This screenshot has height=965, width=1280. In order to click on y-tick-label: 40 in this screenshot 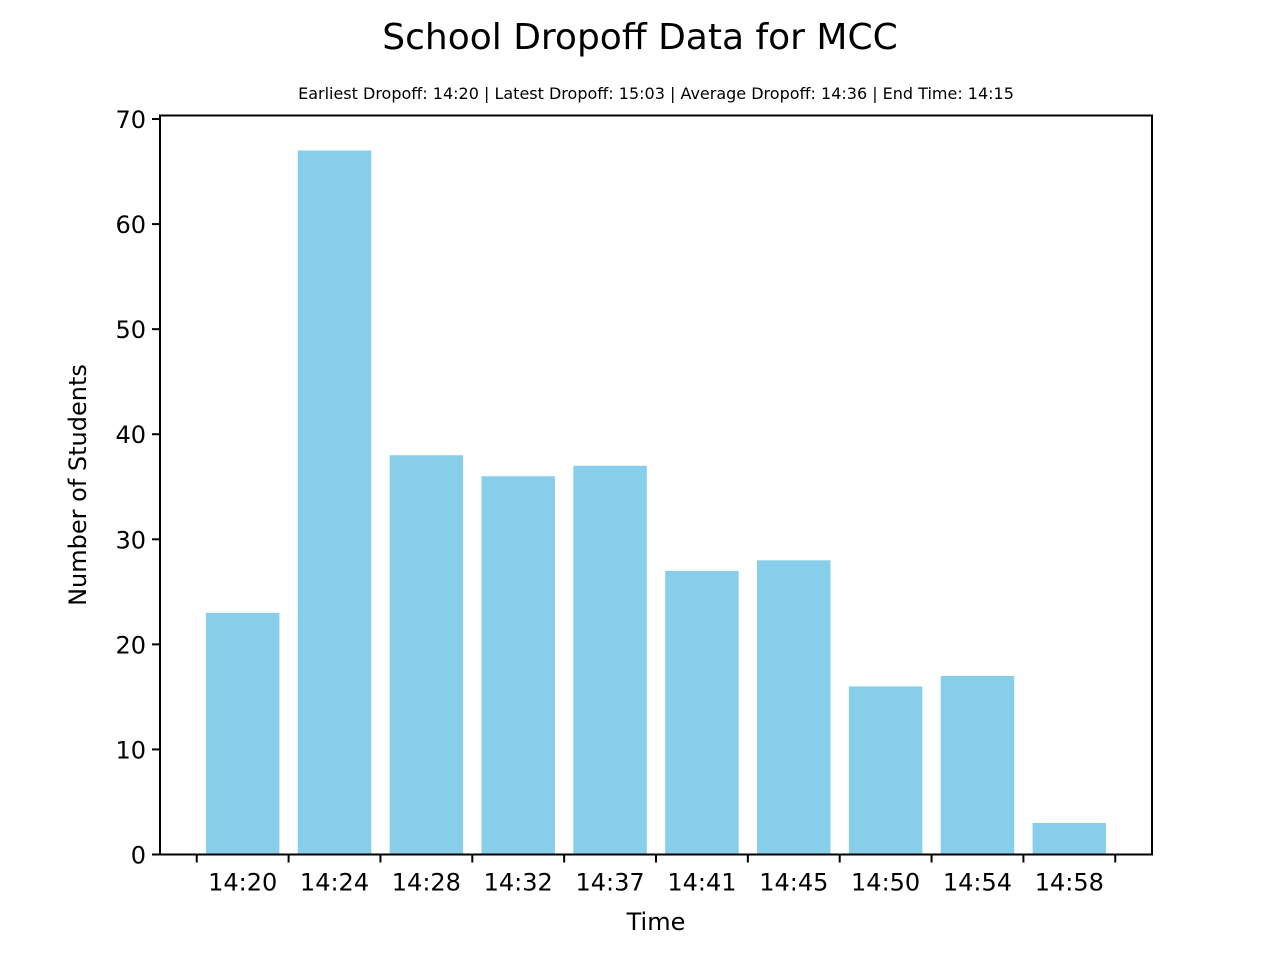, I will do `click(130, 435)`.